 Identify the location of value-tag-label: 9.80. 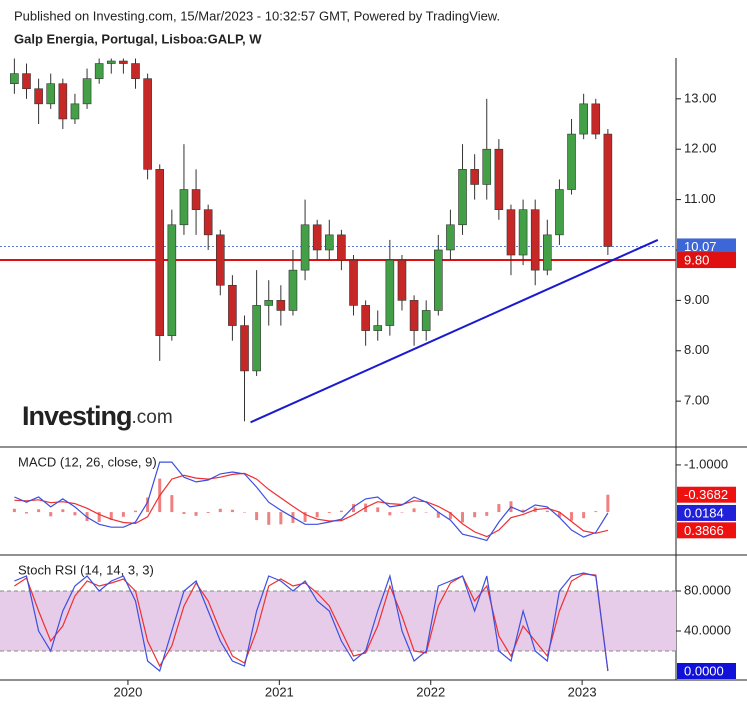
(696, 259).